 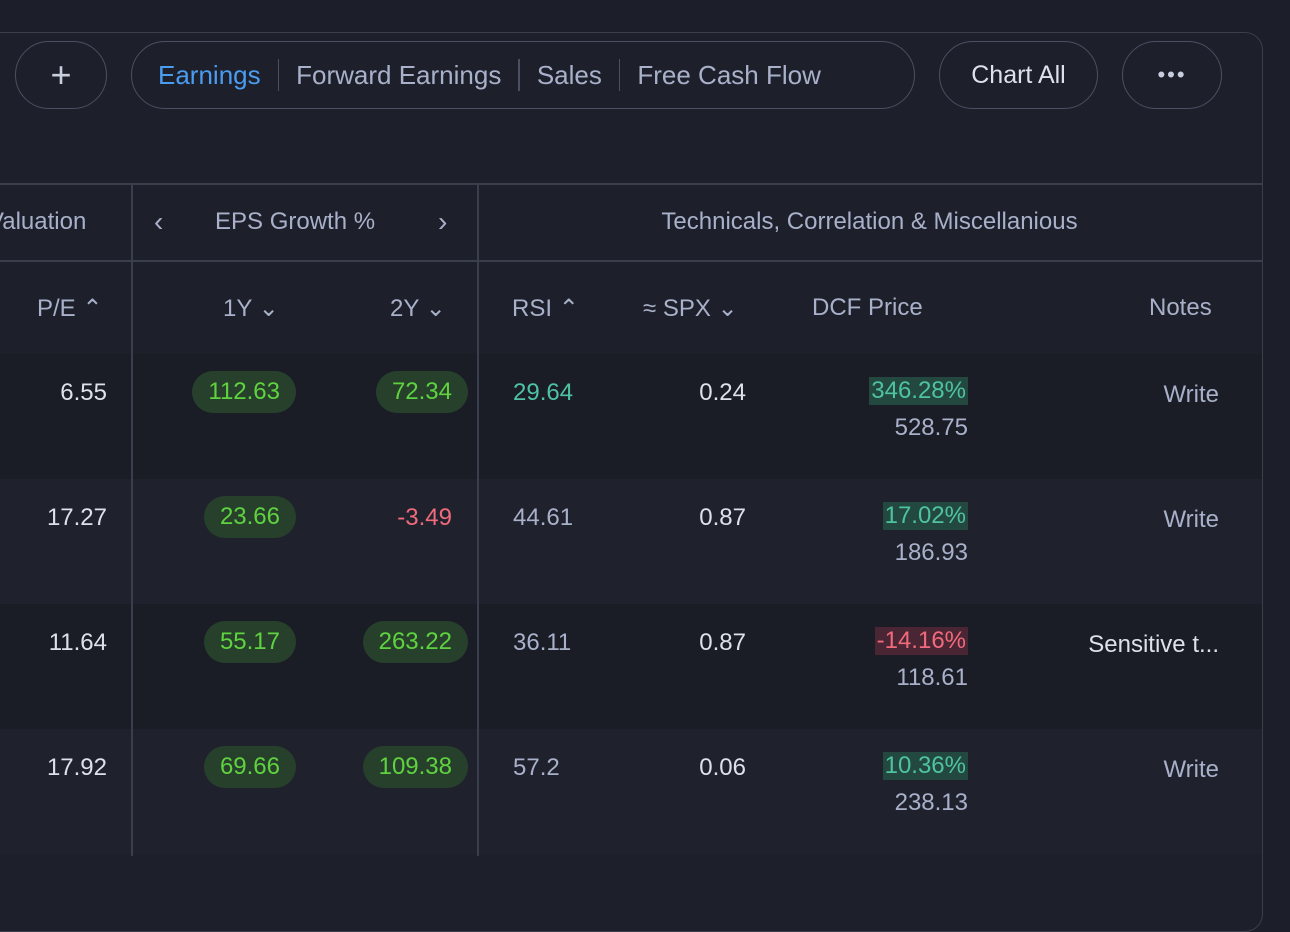 What do you see at coordinates (418, 308) in the screenshot?
I see `col-2y: 2Y ⌄` at bounding box center [418, 308].